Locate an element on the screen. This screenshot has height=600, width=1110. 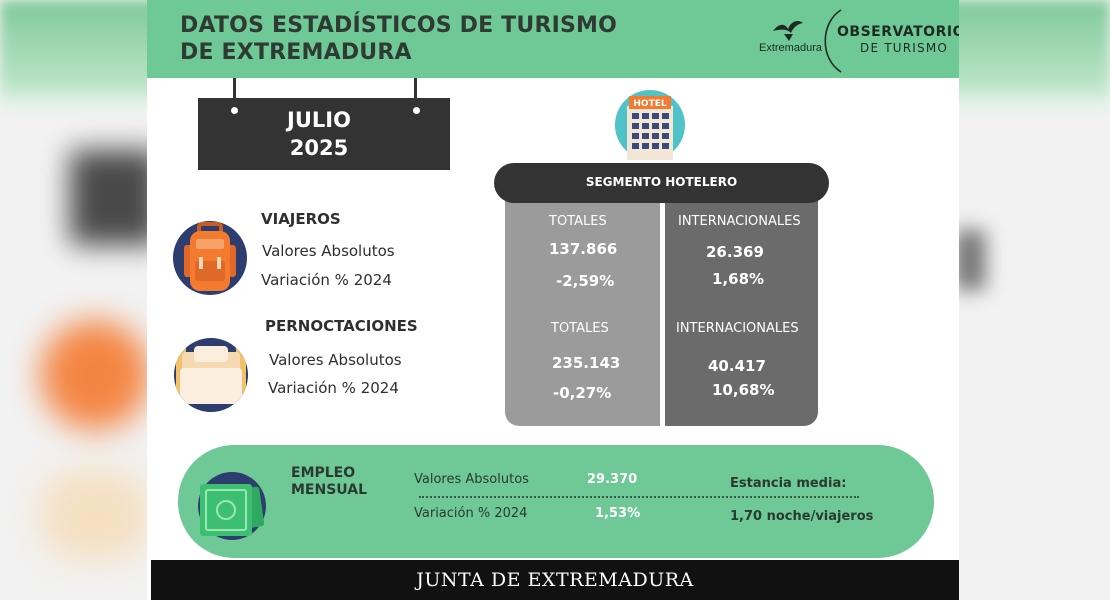
title-line-2: DE EXTREMADURA is located at coordinates (296, 52).